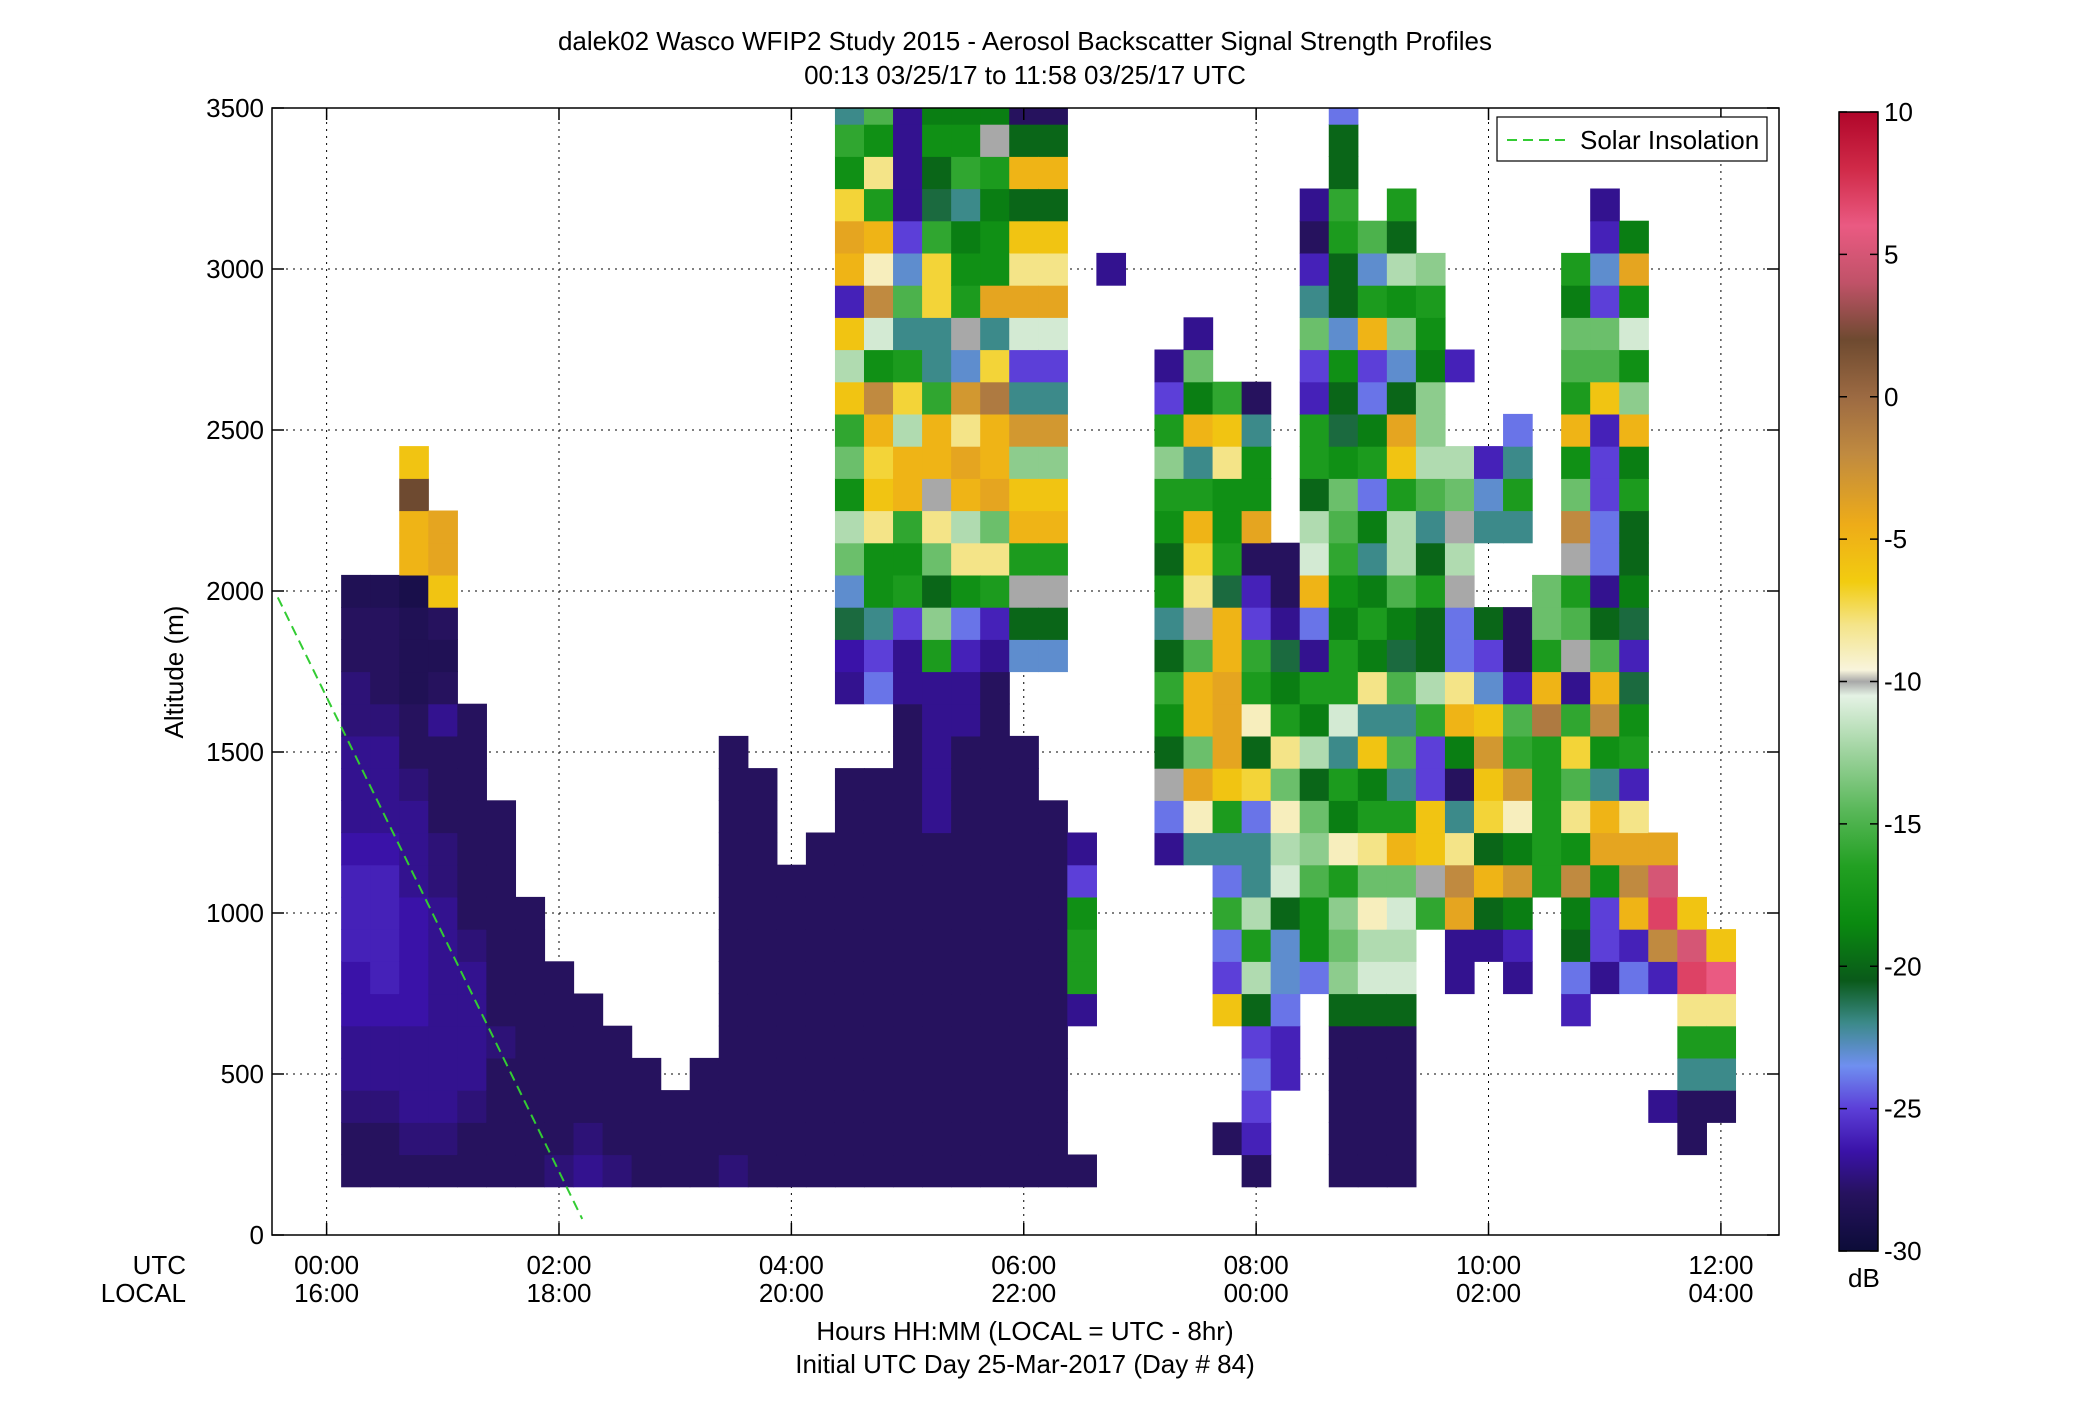 The height and width of the screenshot is (1425, 2098). I want to click on colorbar-tick-label: -30, so click(1903, 1251).